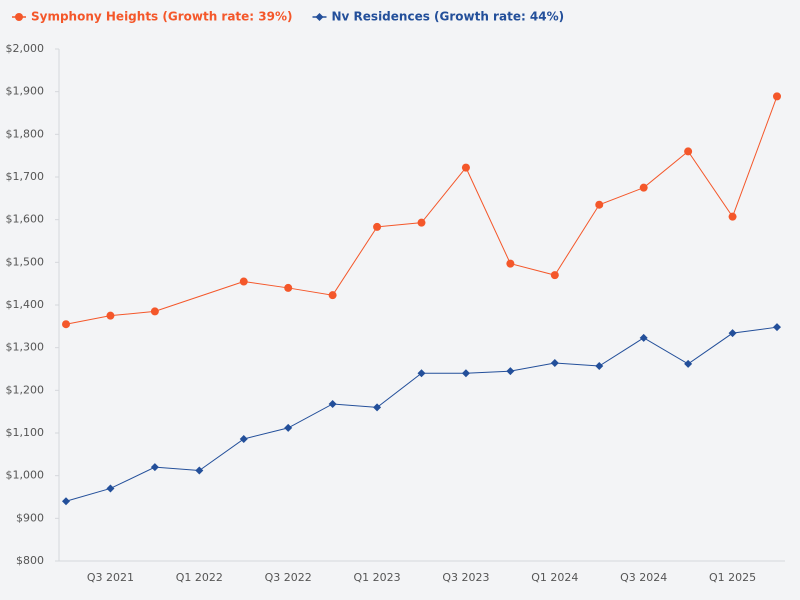  What do you see at coordinates (25, 48) in the screenshot?
I see `y-tick-label: $2,000` at bounding box center [25, 48].